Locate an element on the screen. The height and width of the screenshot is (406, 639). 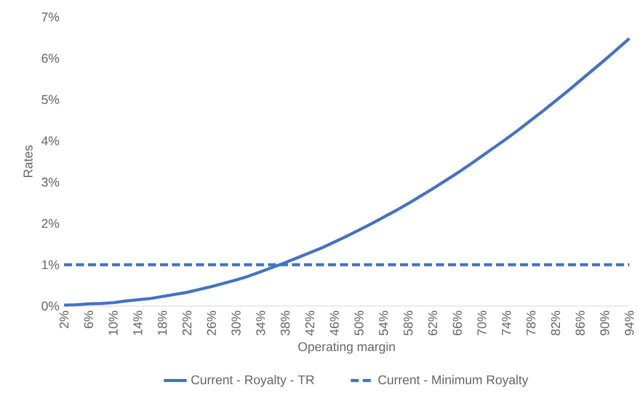
x-tick-label: 10% is located at coordinates (113, 322).